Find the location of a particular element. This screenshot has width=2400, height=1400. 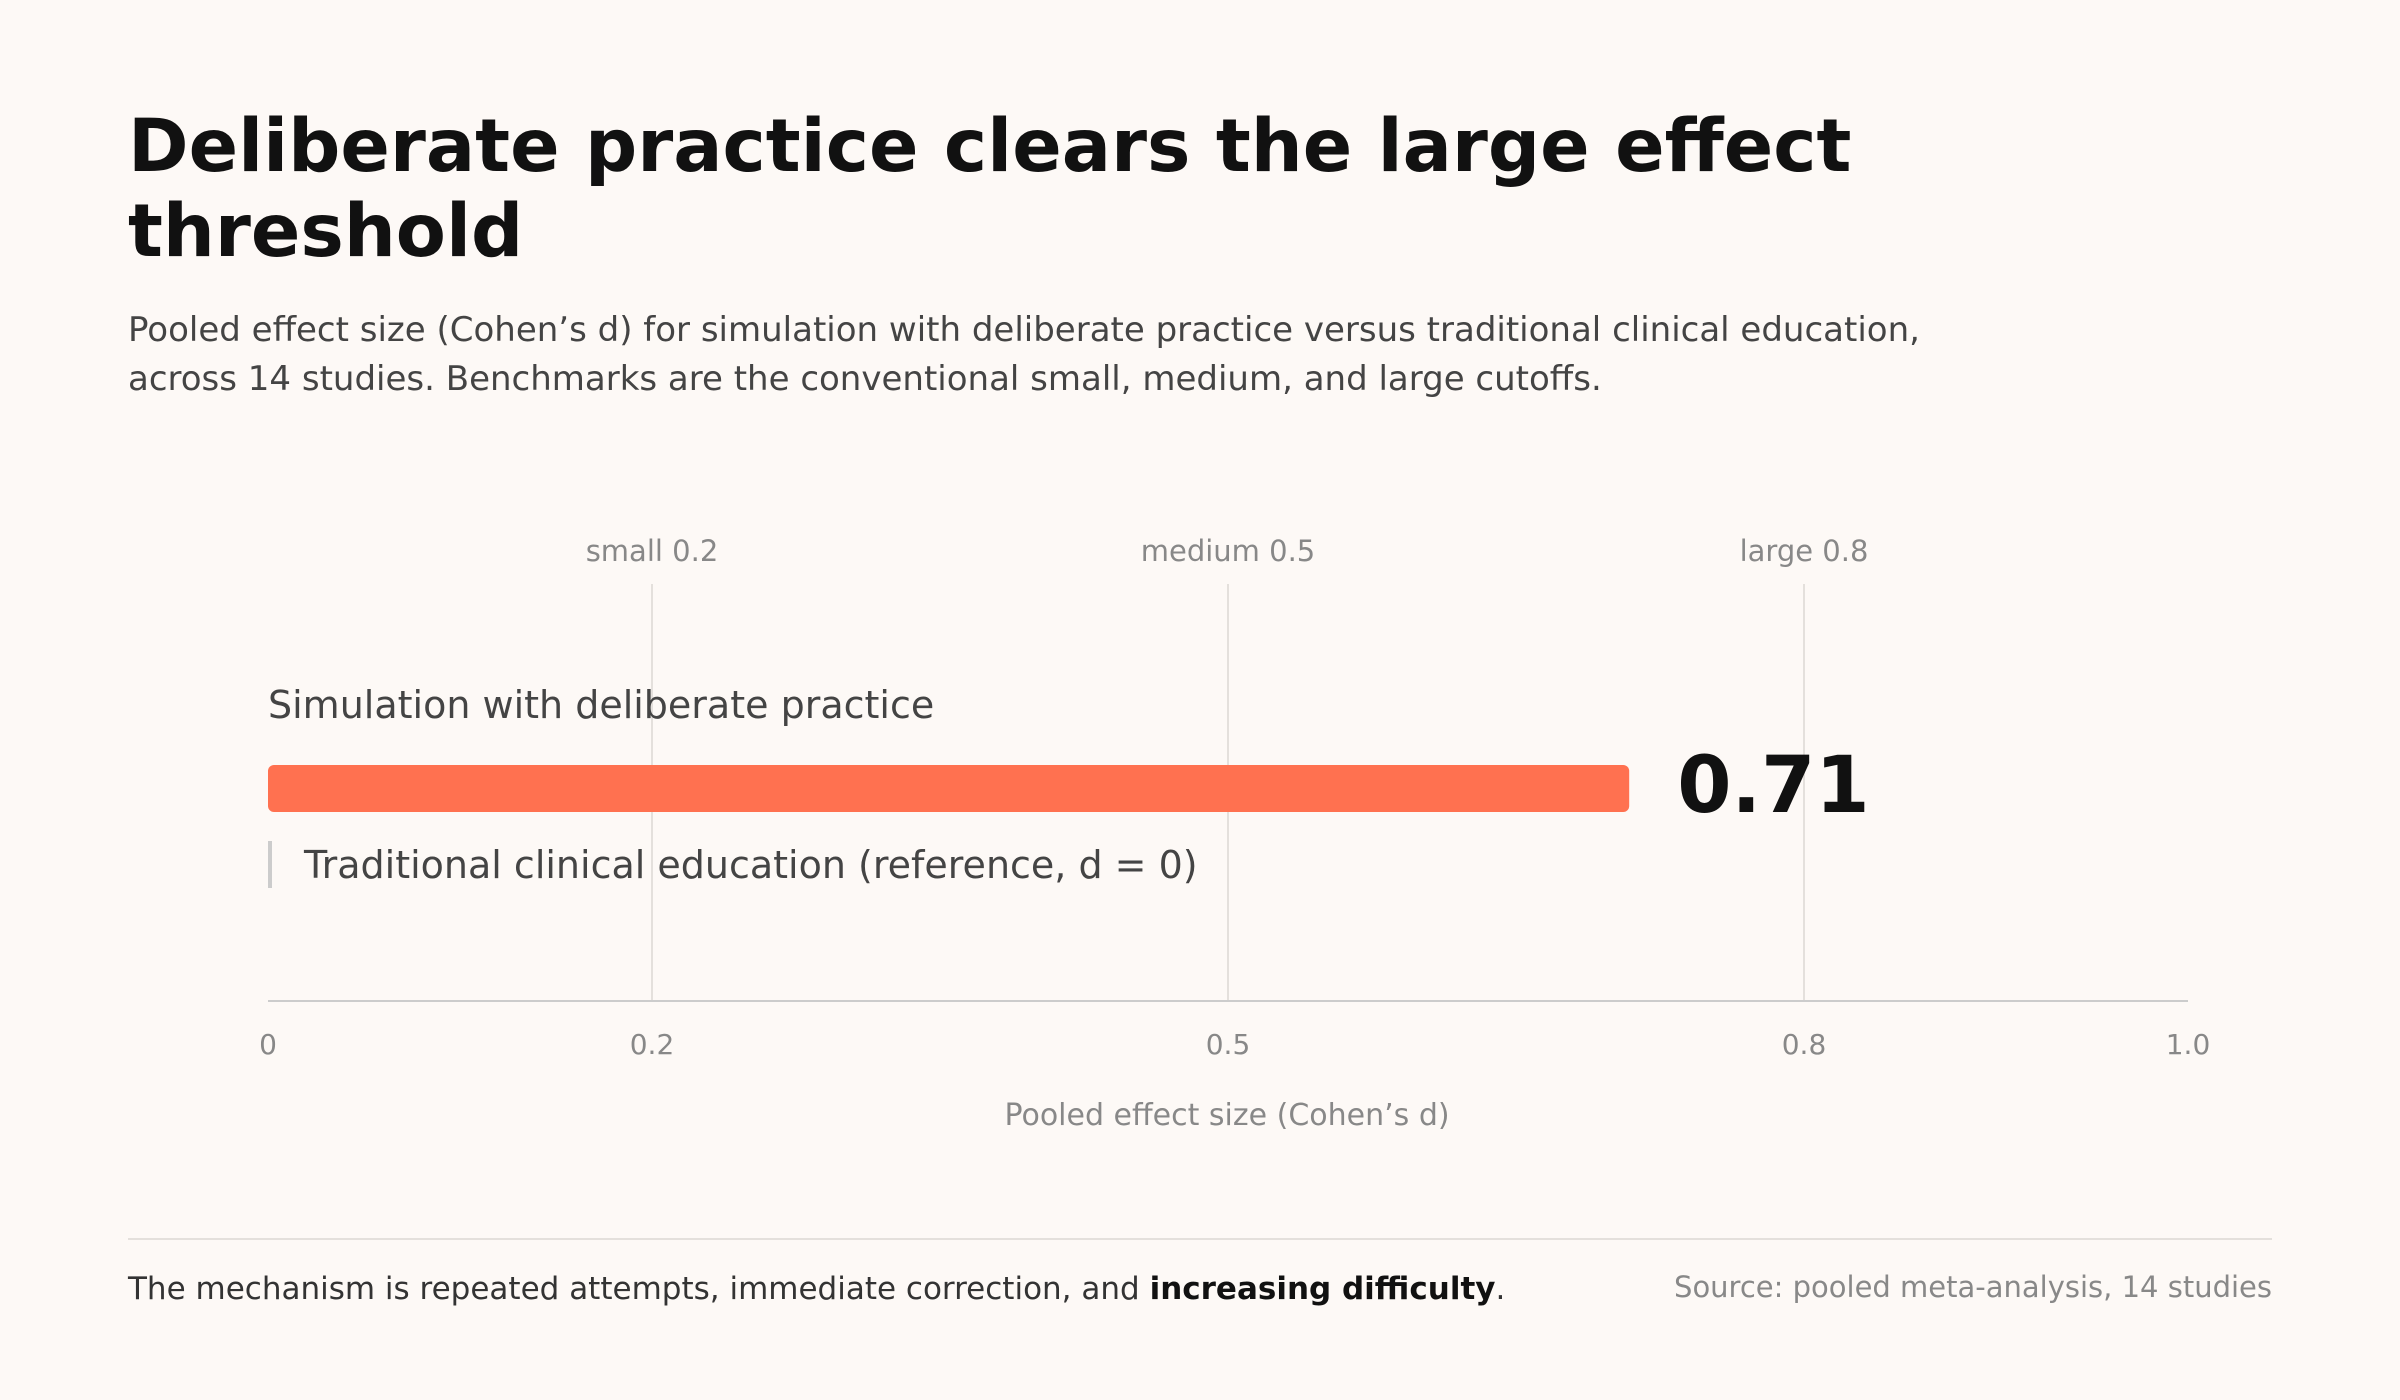

benchmark-label: large 0.8 is located at coordinates (1804, 551).